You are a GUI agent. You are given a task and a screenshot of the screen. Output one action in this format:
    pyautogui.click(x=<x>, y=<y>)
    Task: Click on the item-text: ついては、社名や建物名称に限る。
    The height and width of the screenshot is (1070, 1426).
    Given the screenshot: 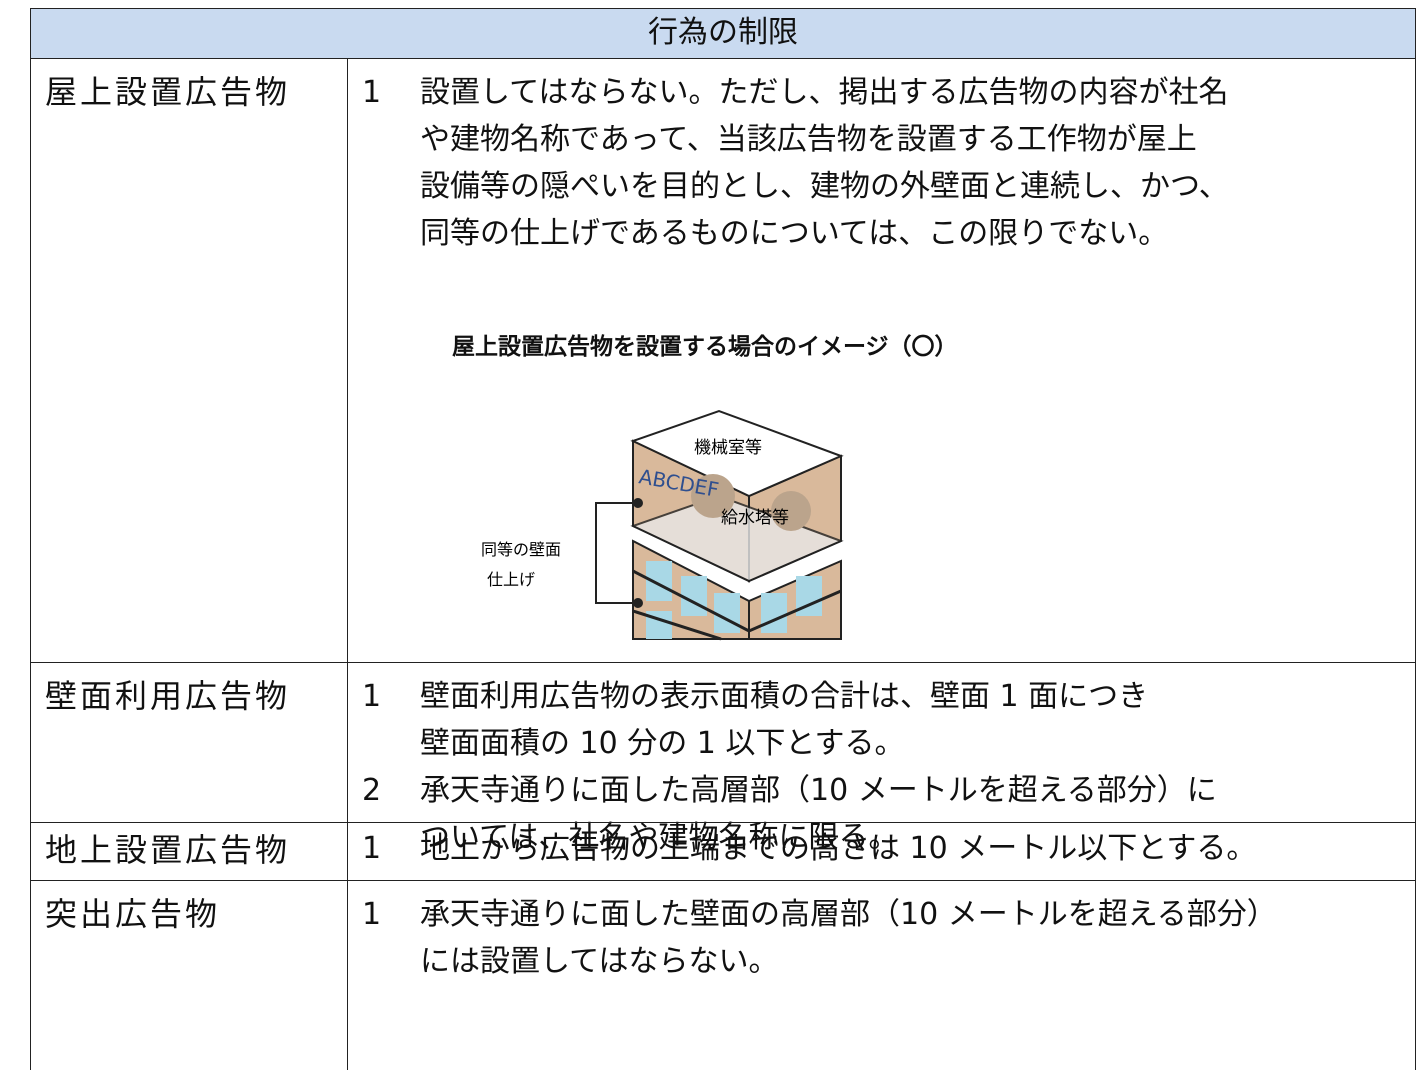 What is the action you would take?
    pyautogui.click(x=659, y=837)
    